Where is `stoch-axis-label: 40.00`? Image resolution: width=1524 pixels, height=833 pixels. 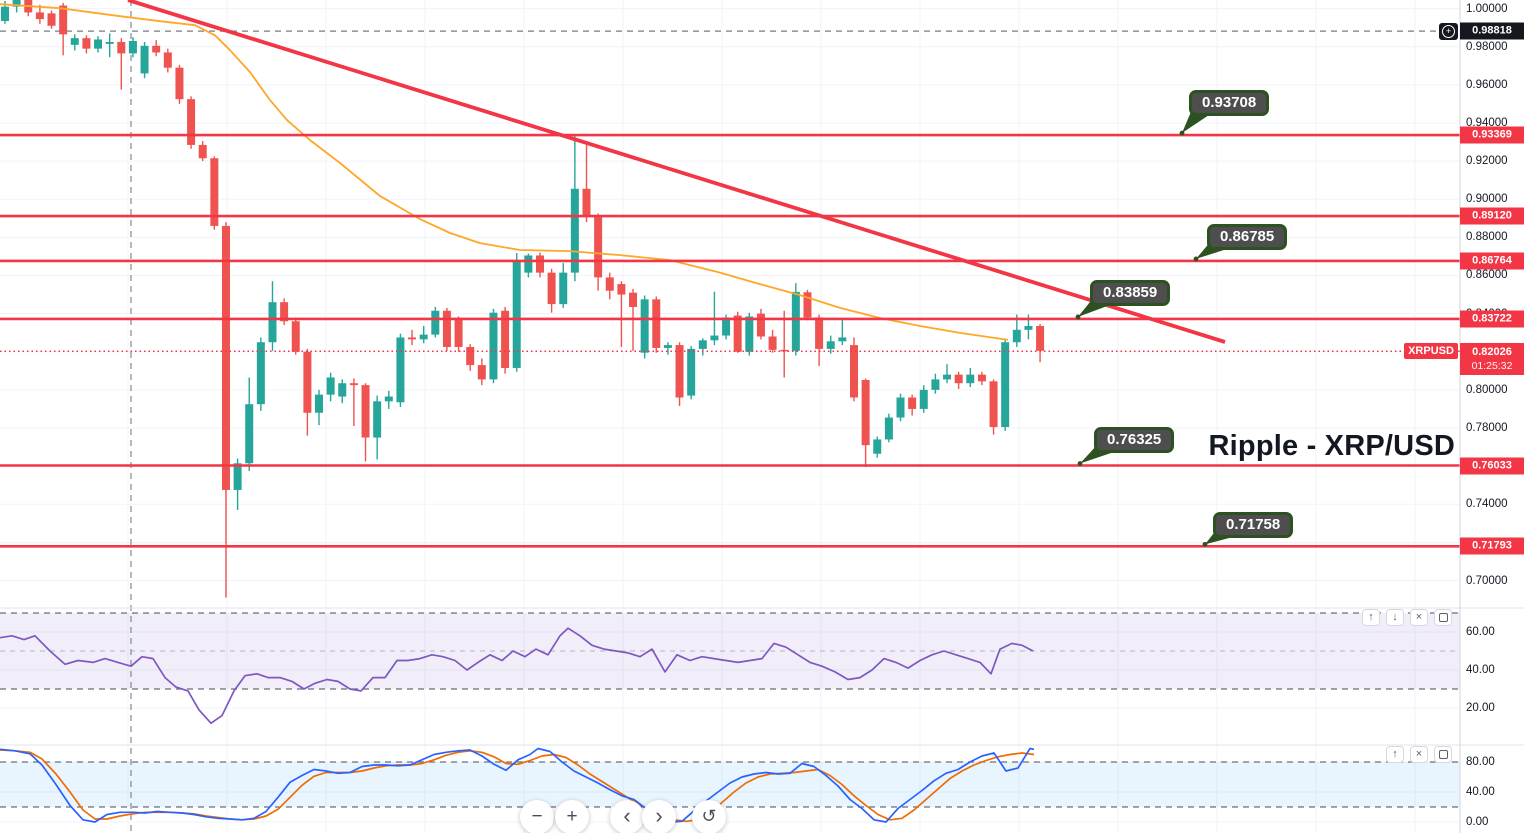 stoch-axis-label: 40.00 is located at coordinates (1480, 792).